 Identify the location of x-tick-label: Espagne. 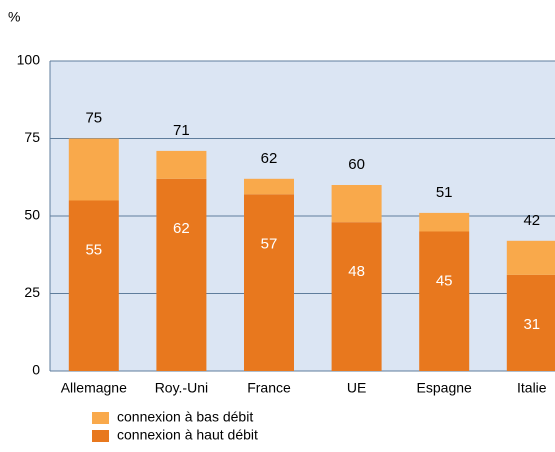
(444, 388).